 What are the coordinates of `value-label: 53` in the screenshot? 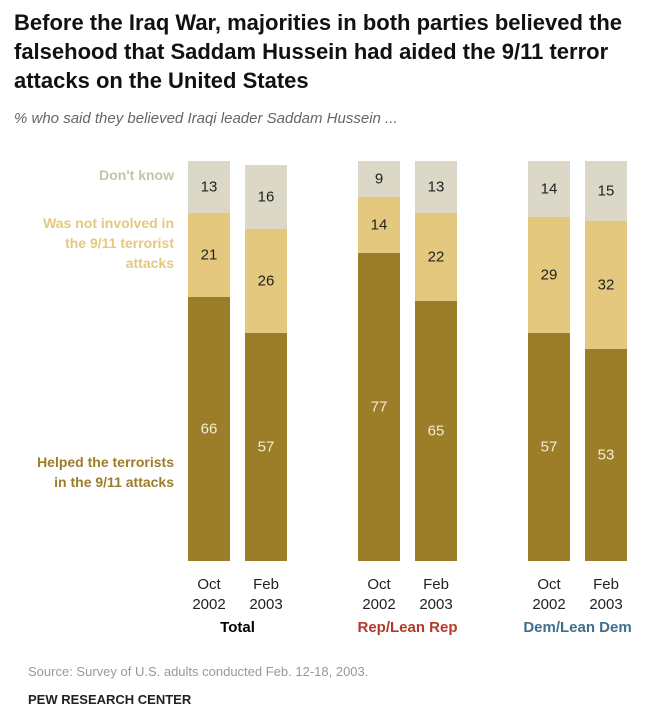 It's located at (606, 455).